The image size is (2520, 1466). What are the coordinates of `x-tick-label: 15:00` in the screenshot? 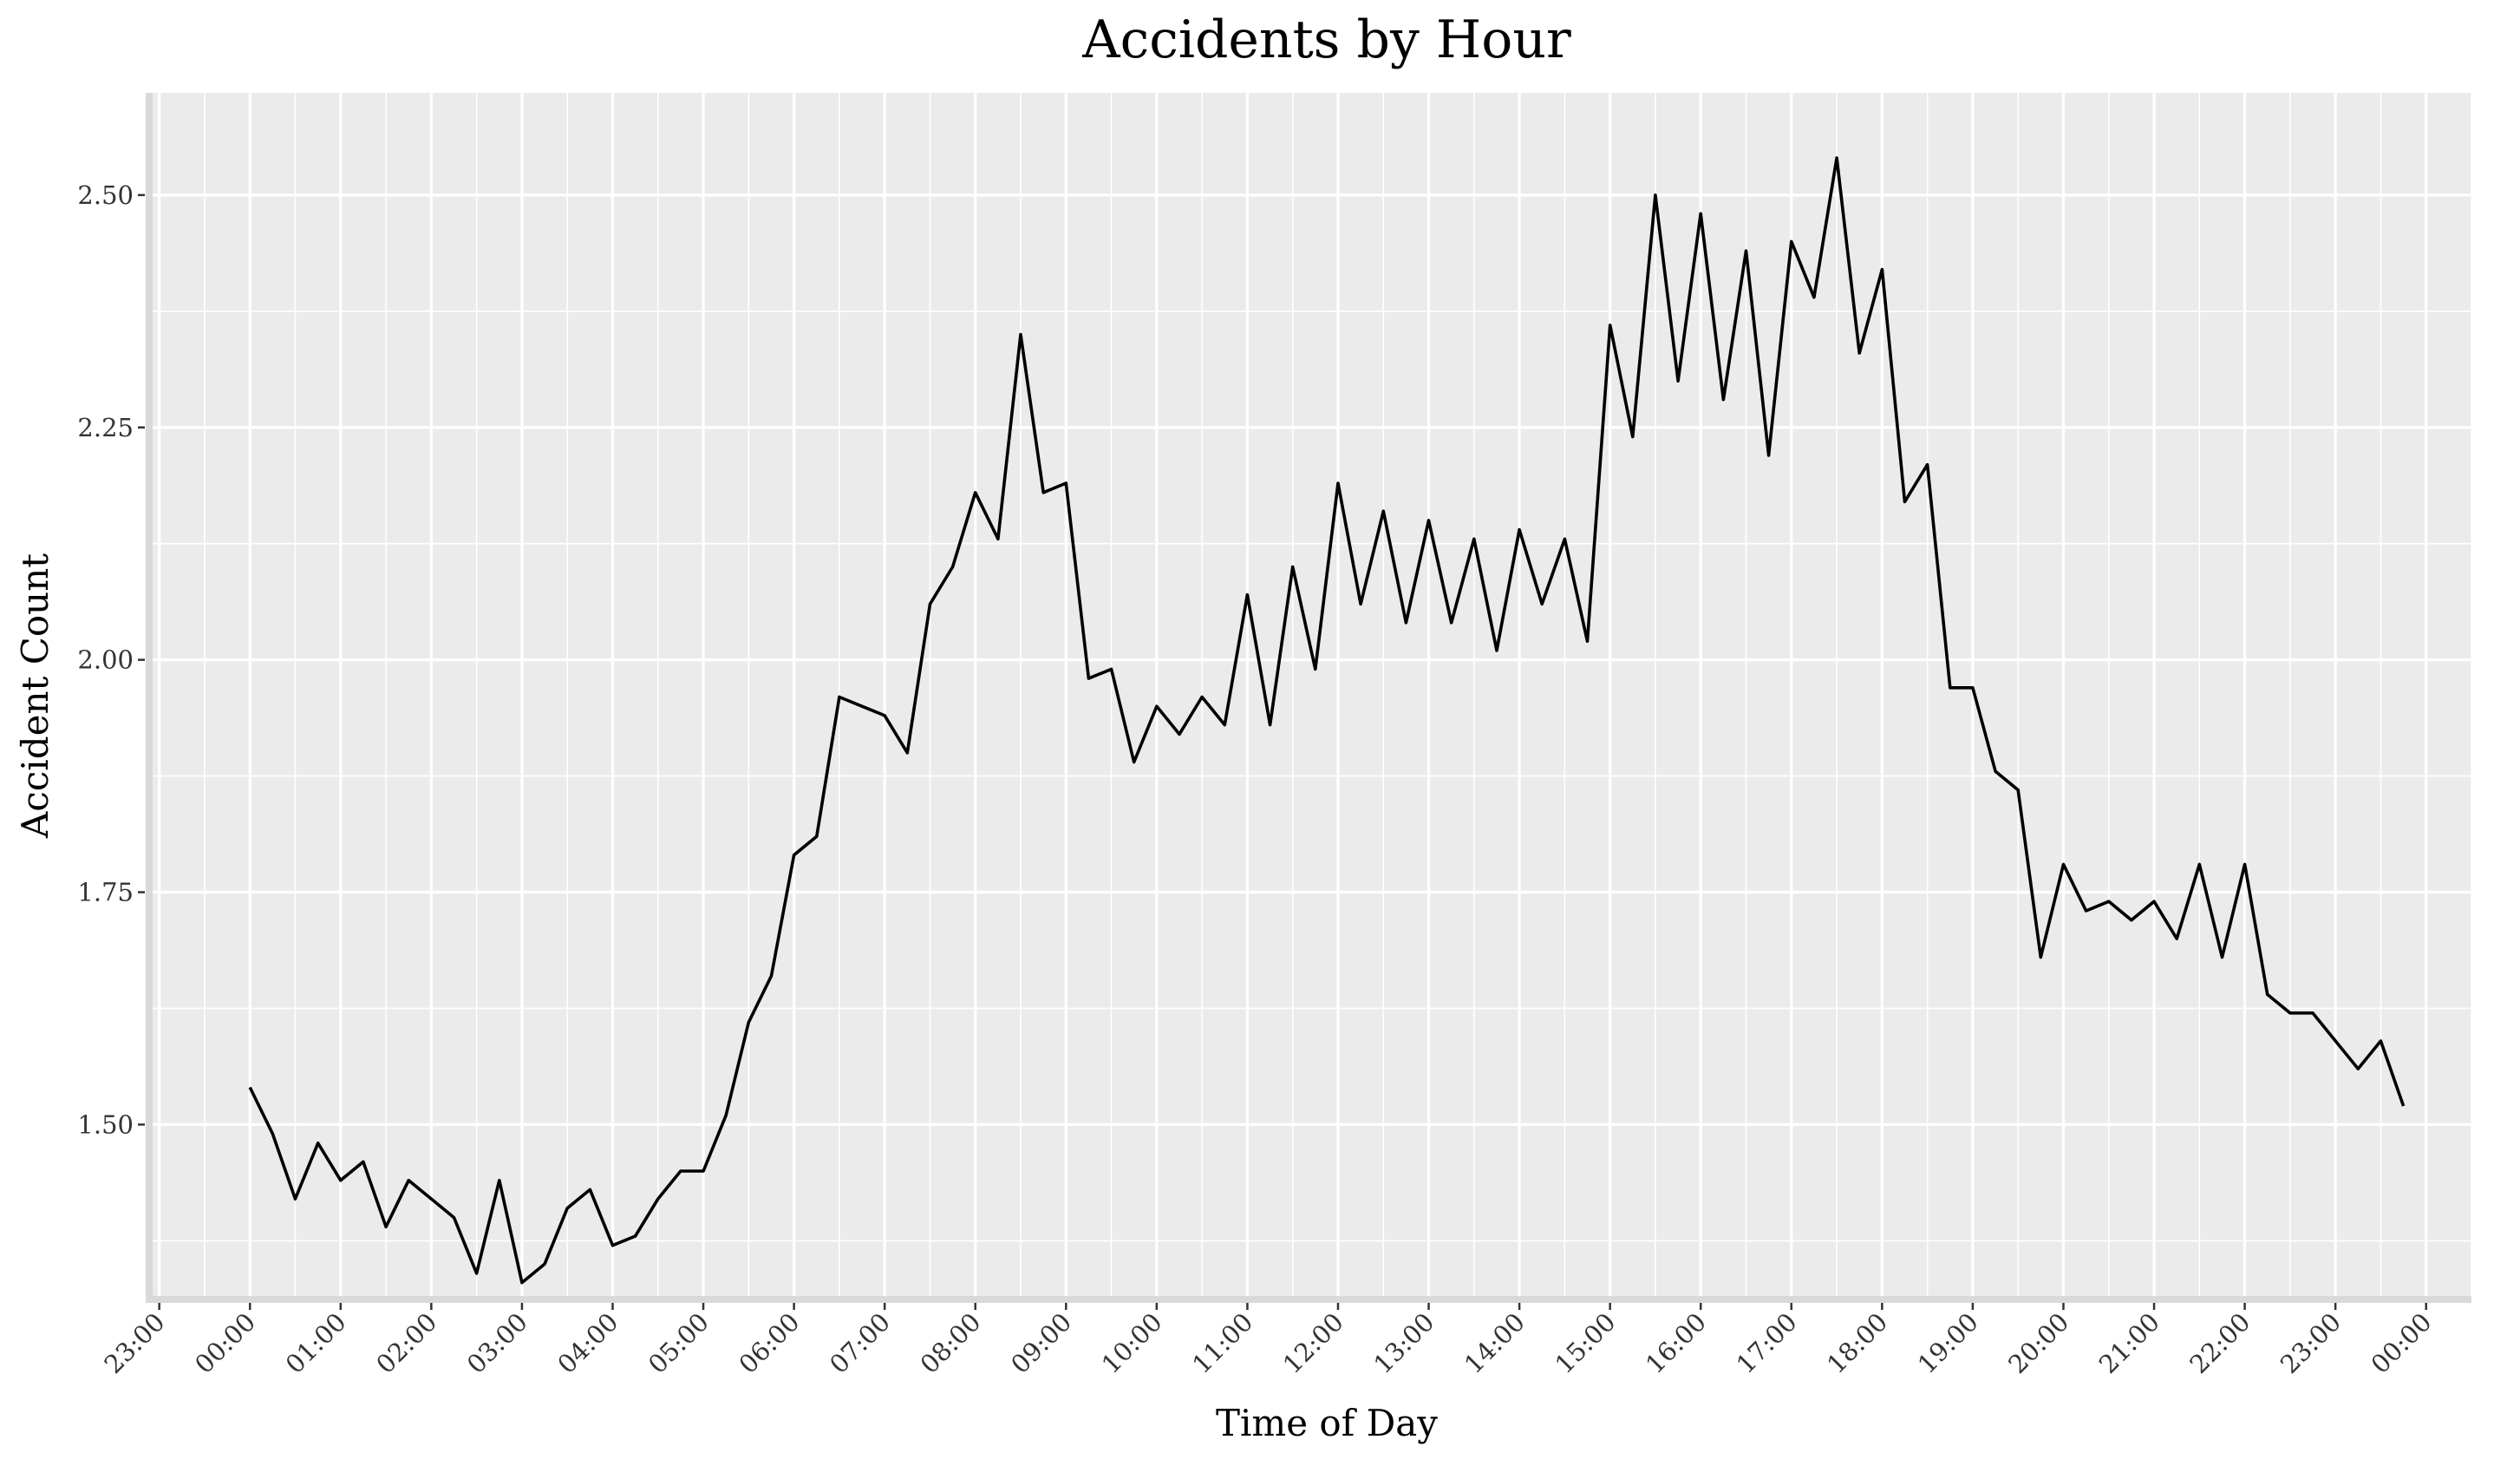 It's located at (1585, 1343).